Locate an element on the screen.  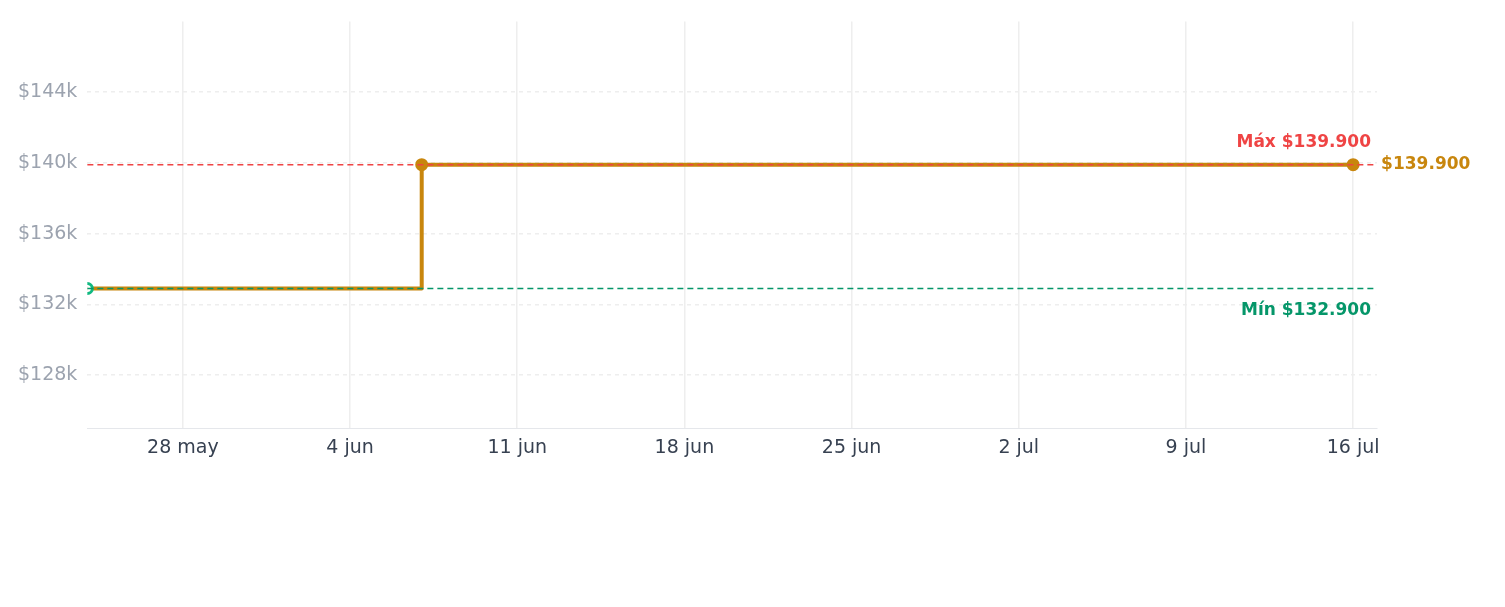
y-tick-label: $136k is located at coordinates (48, 231).